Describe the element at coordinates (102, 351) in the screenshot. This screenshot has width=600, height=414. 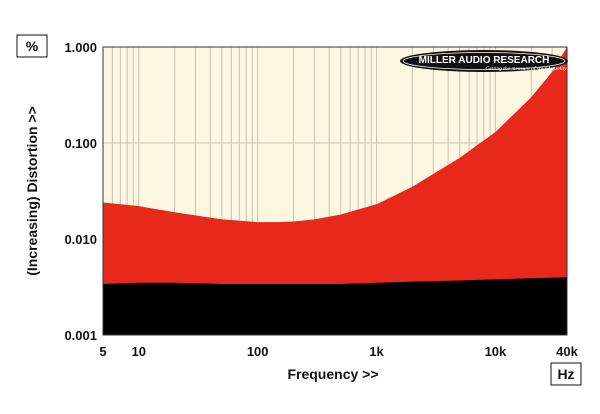
I see `x-tick-label: 5` at that location.